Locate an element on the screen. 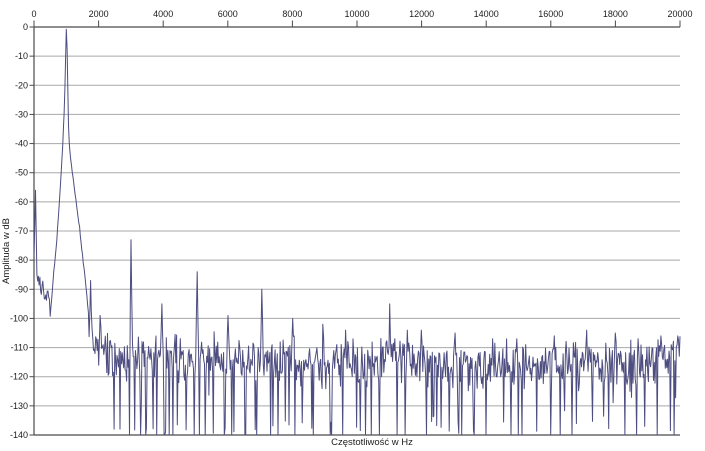  x-axis-tick-label: 10000 is located at coordinates (356, 14).